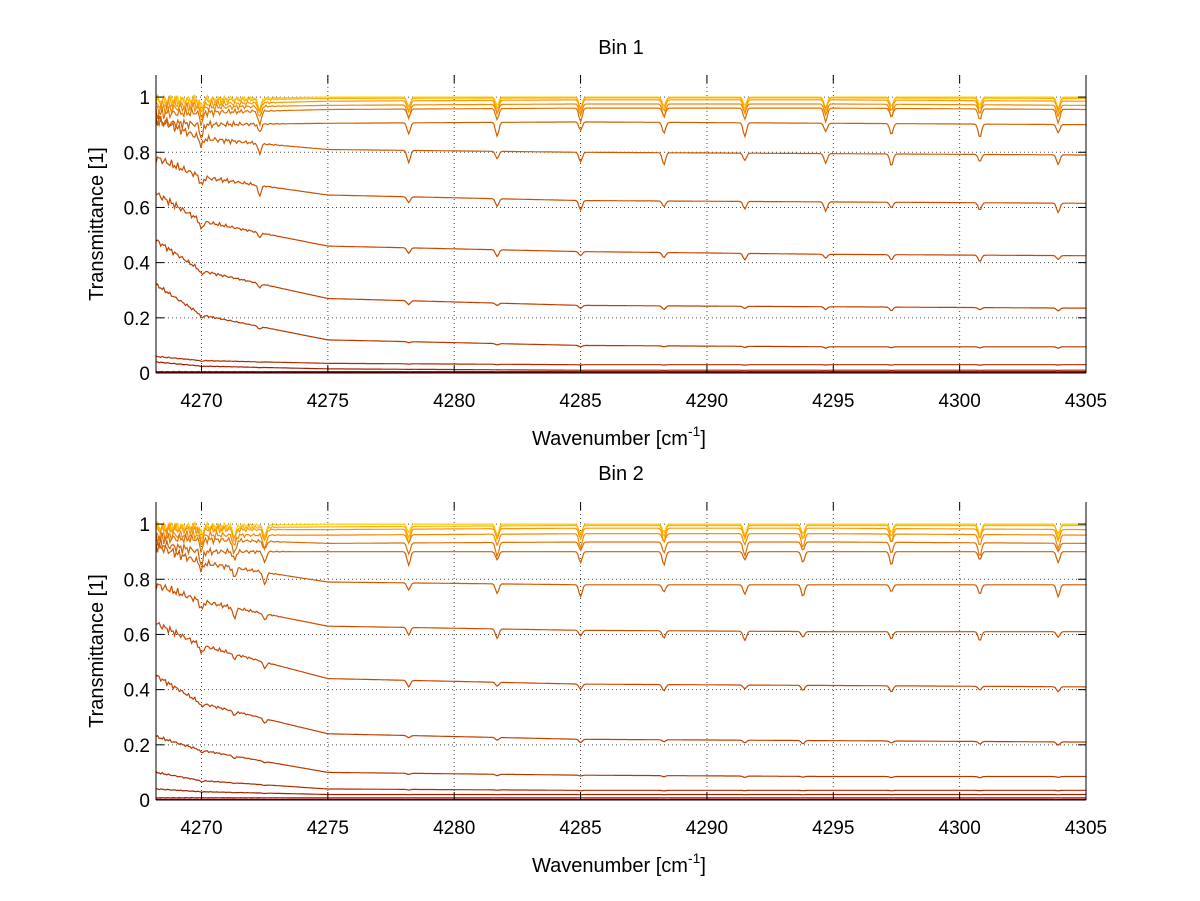 The image size is (1200, 901). I want to click on chart-title: Bin 1, so click(621, 48).